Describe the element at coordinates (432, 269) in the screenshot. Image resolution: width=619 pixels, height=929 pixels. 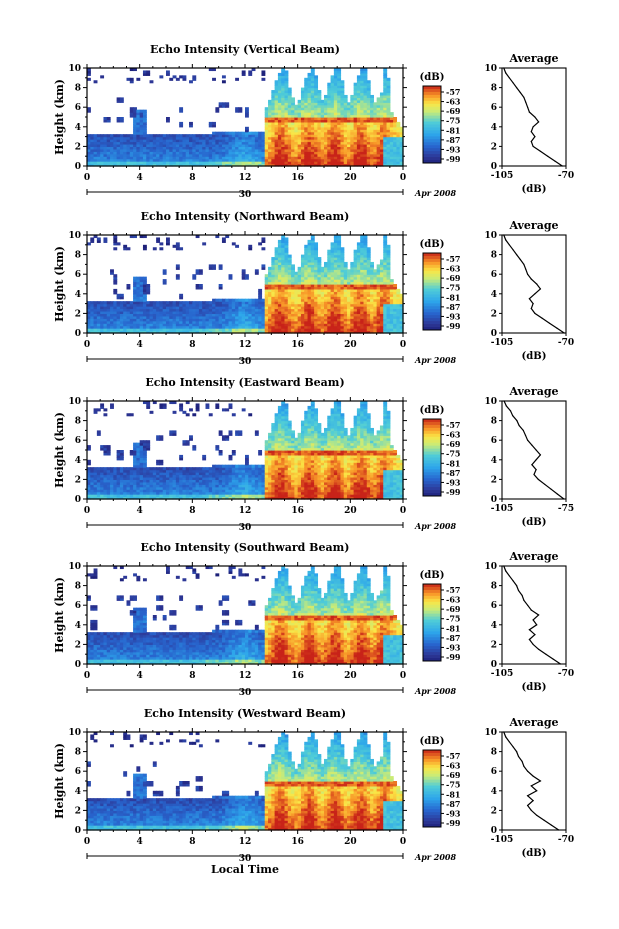
I see `colorbar-band` at that location.